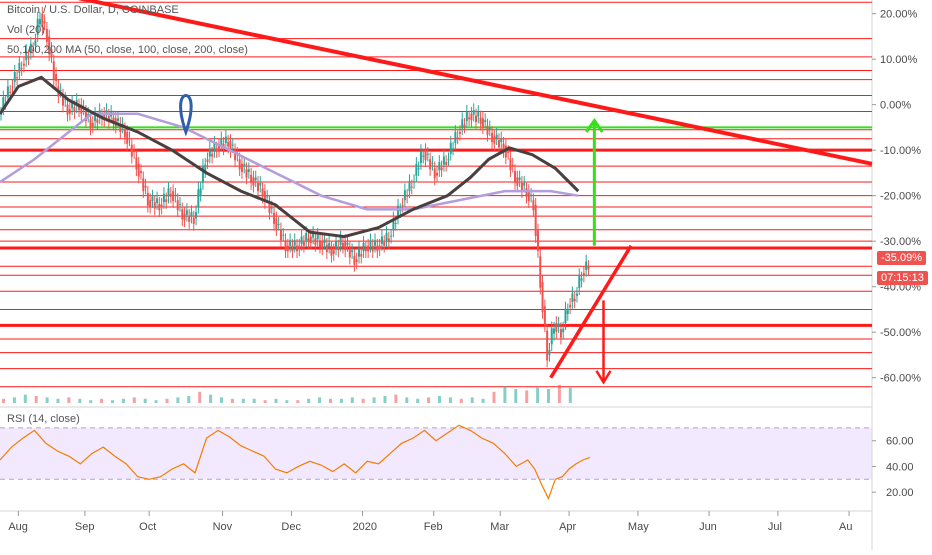  Describe the element at coordinates (433, 527) in the screenshot. I see `x-tick-label: Feb` at that location.